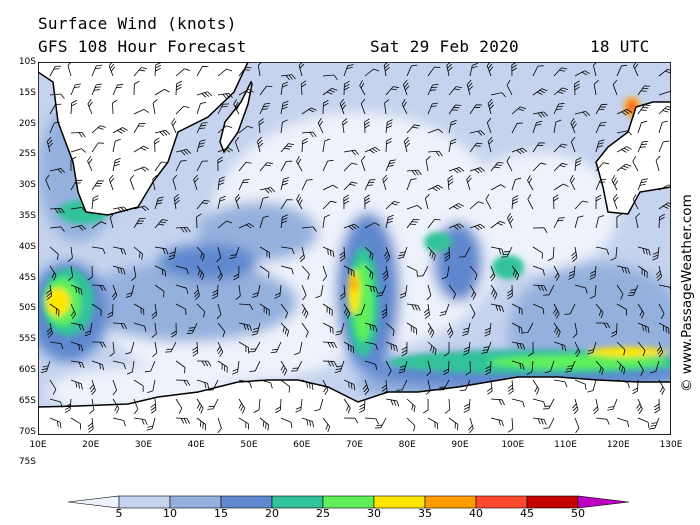  What do you see at coordinates (618, 445) in the screenshot?
I see `longitude-label: 120E` at bounding box center [618, 445].